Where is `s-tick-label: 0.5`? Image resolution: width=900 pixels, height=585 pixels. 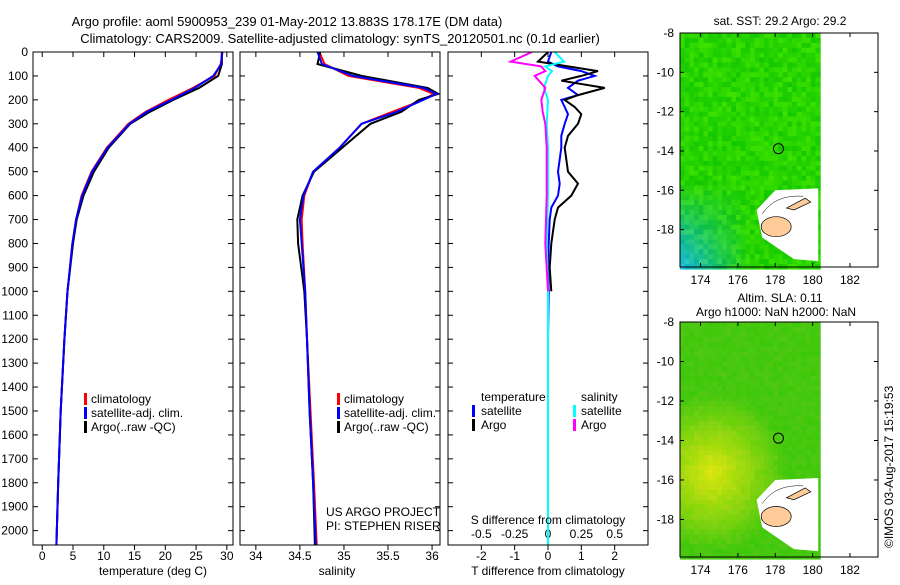
s-tick-label: 0.5 is located at coordinates (614, 534).